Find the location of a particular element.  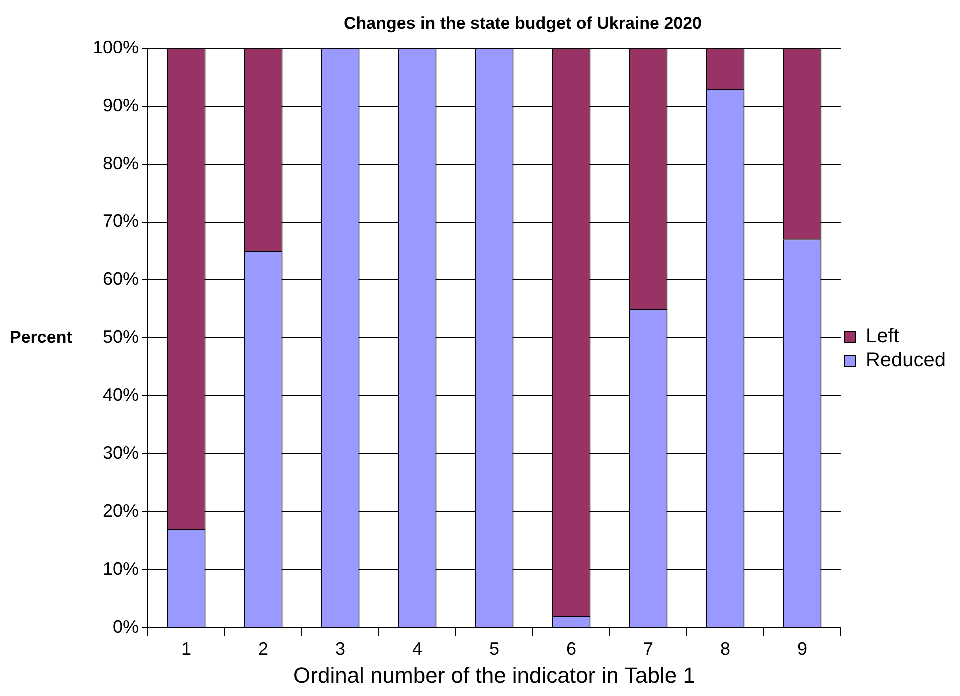

legend-label: Reduced is located at coordinates (906, 361).